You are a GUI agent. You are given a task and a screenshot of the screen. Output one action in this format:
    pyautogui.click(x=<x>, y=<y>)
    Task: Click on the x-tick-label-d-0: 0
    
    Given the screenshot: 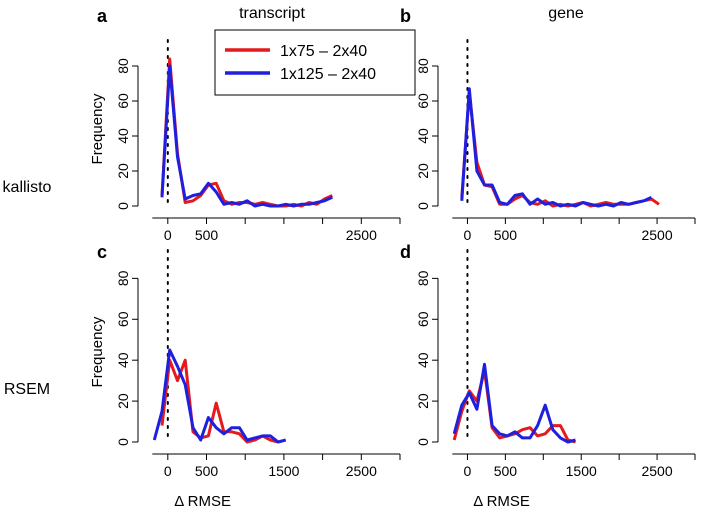 What is the action you would take?
    pyautogui.click(x=468, y=471)
    